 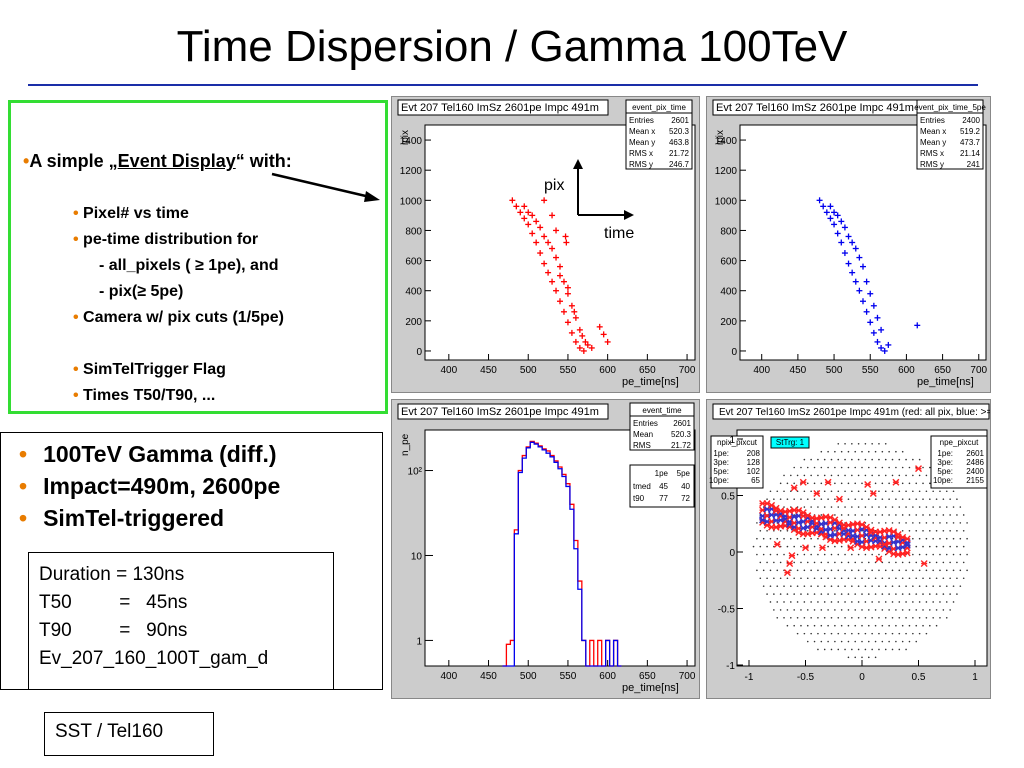 What do you see at coordinates (419, 352) in the screenshot?
I see `y-tick-label: 0` at bounding box center [419, 352].